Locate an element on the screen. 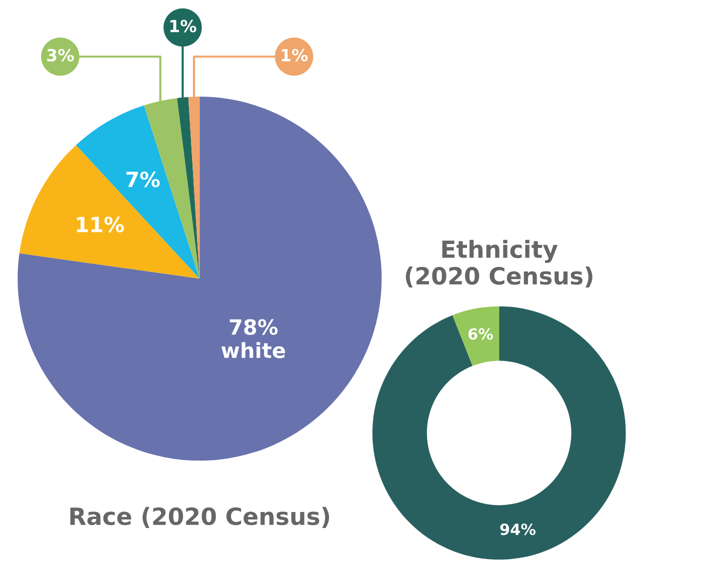  text: Race (2020 Census) is located at coordinates (200, 517).